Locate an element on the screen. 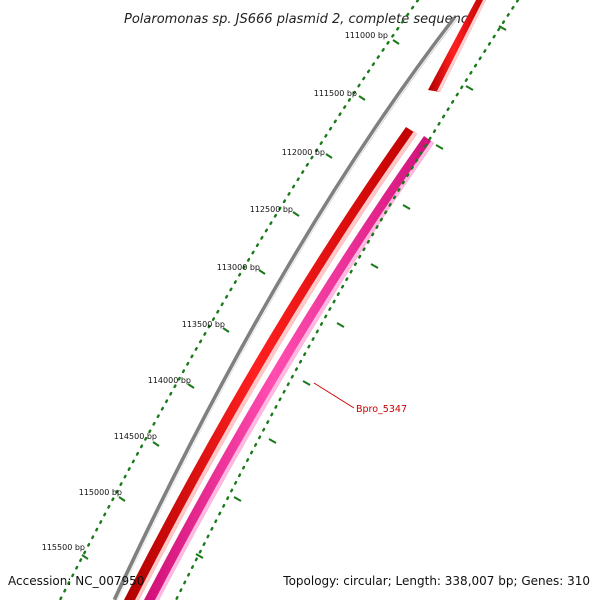 The height and width of the screenshot is (600, 600). accession-text: Accession: NC_007950 is located at coordinates (76, 581).